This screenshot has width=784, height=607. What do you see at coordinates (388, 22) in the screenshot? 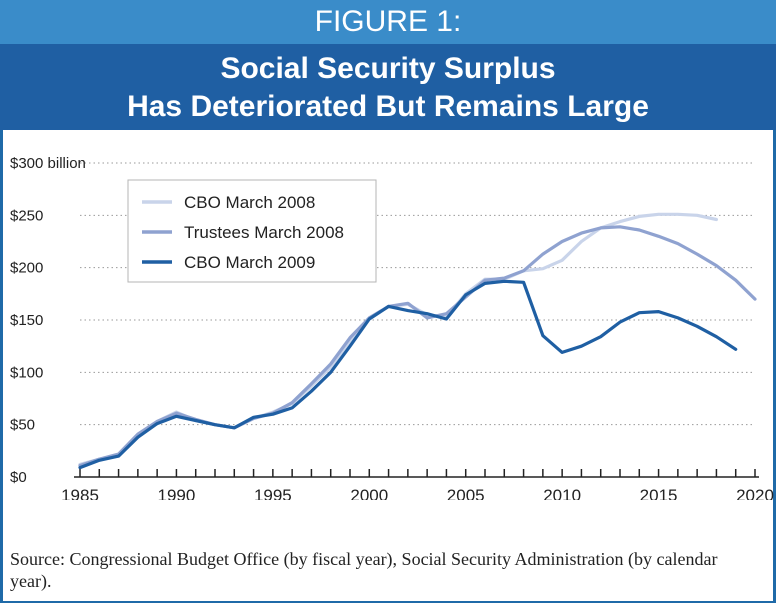
I see `figure-label: FIGURE 1:` at bounding box center [388, 22].